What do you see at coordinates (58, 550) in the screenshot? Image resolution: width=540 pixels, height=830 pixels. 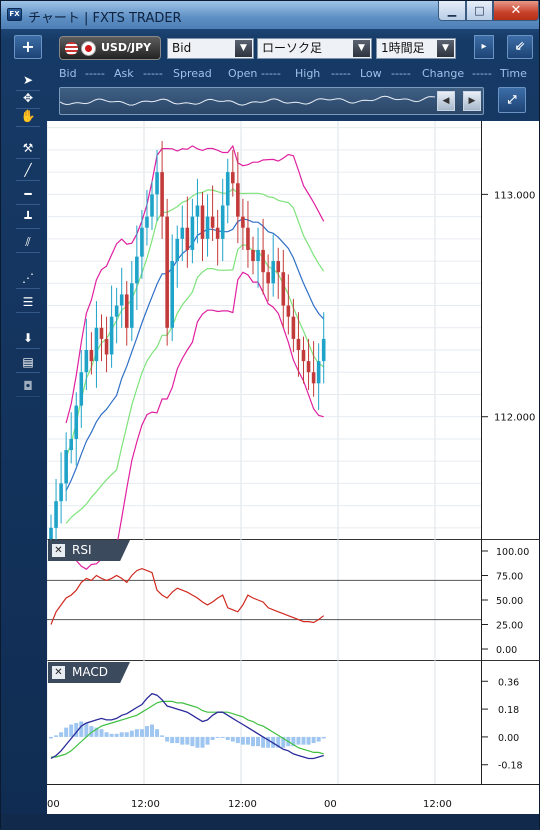 I see `rsi-close-button: ✕` at bounding box center [58, 550].